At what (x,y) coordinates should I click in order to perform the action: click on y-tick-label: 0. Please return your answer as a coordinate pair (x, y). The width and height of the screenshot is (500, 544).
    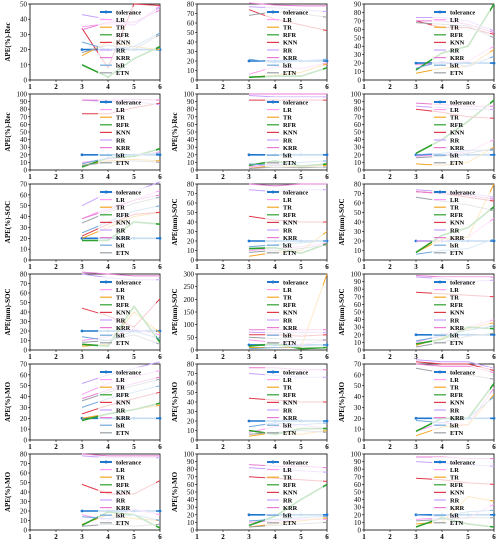
    Looking at the image, I should click on (26, 171).